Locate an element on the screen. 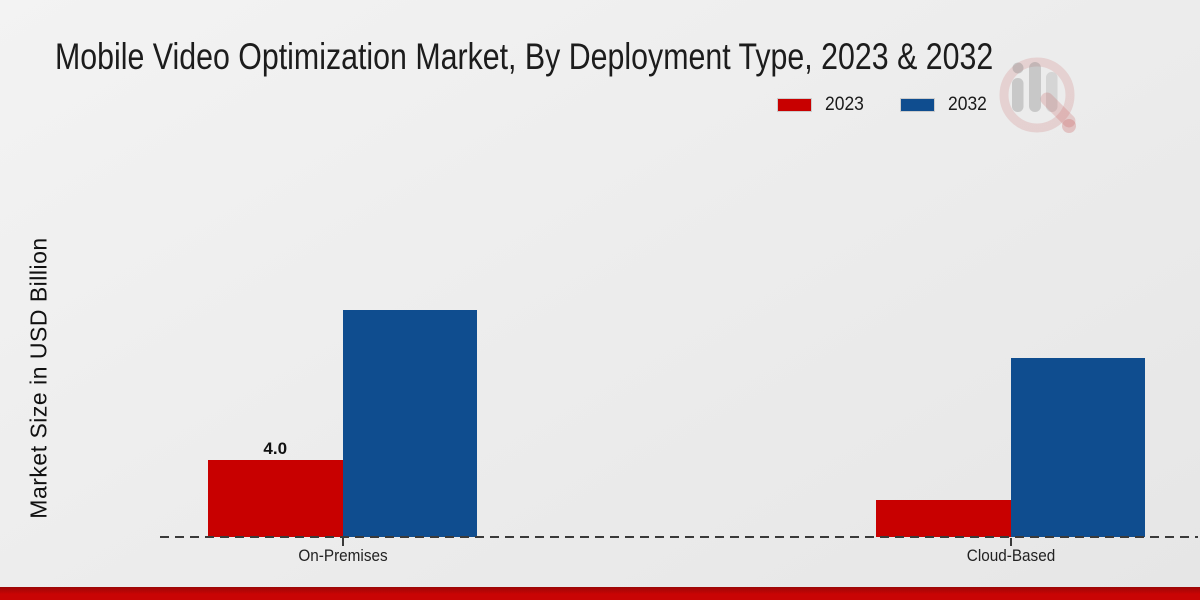  bar-2032-on-premises is located at coordinates (409, 423).